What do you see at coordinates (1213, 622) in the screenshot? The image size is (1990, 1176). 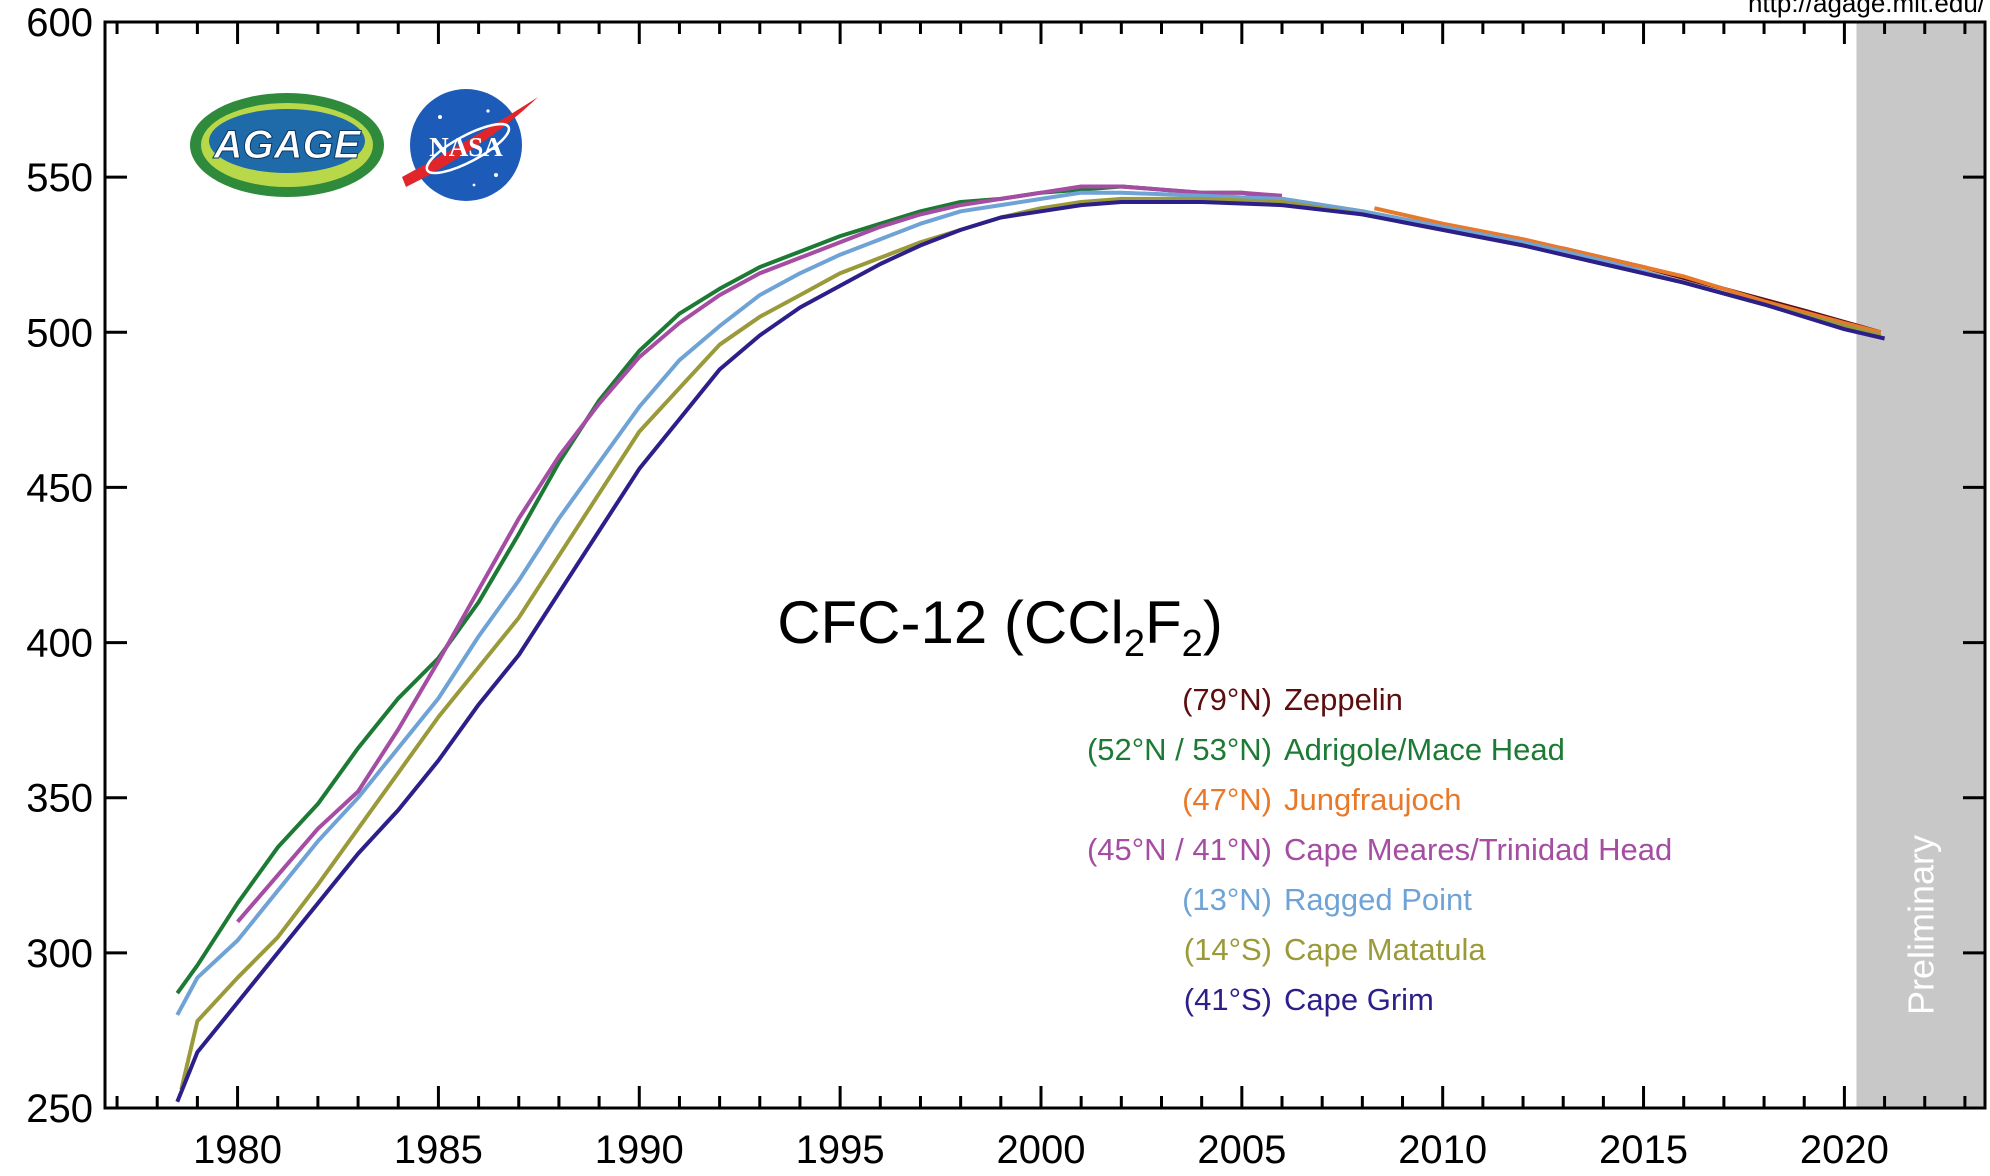 I see `title-end: )` at bounding box center [1213, 622].